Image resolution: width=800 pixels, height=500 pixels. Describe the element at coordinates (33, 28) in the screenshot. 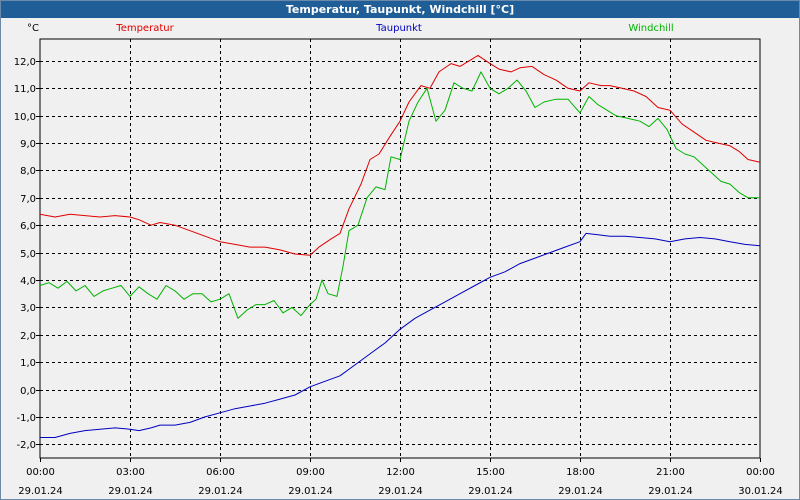

I see `y-axis-label: °C` at that location.